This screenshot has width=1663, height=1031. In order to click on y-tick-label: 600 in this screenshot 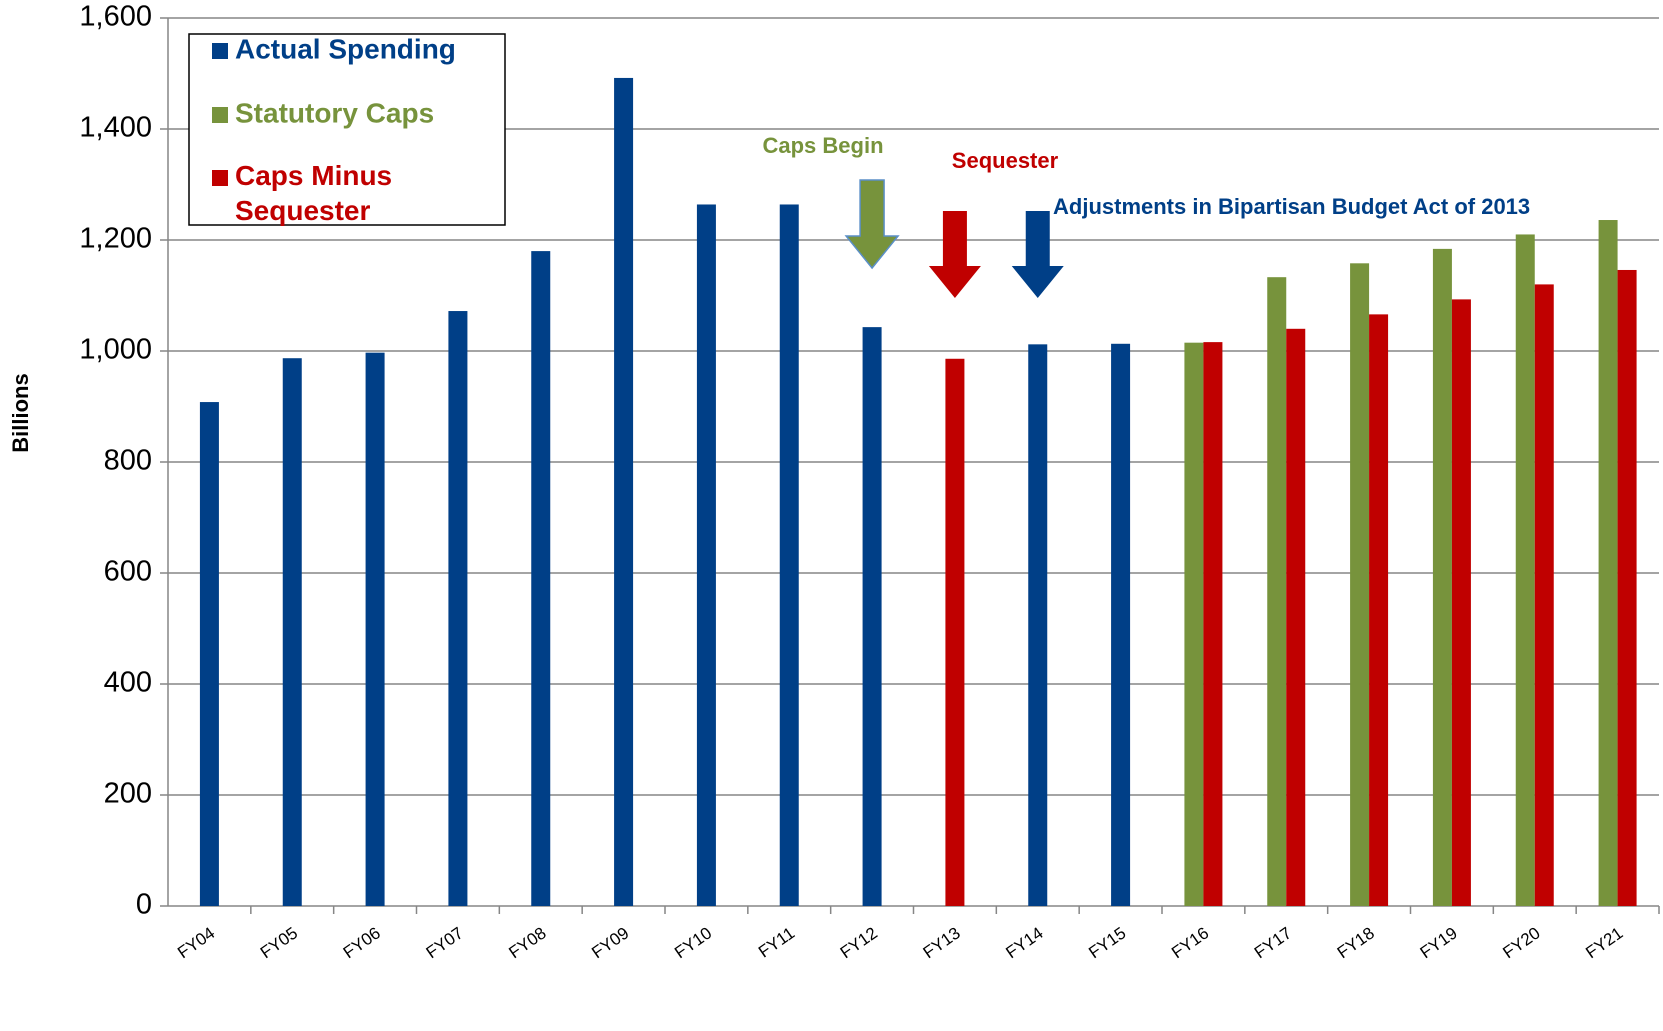, I will do `click(128, 572)`.